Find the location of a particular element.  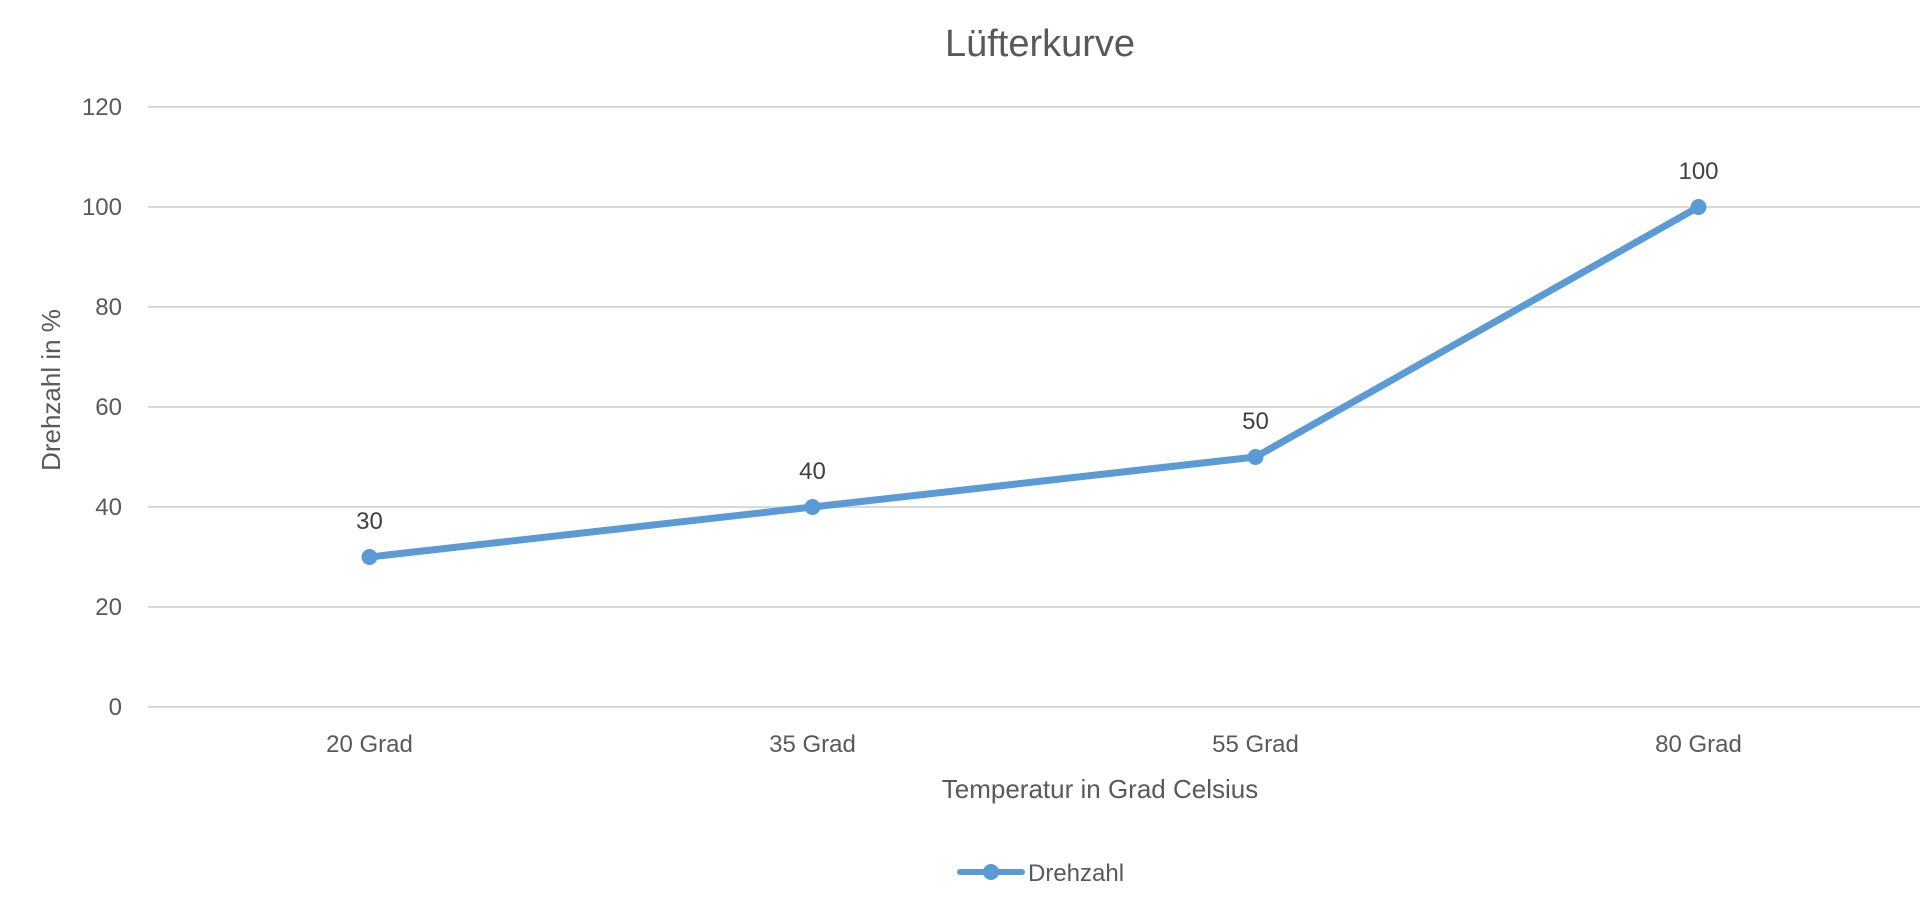

x-tick-label: 20 Grad is located at coordinates (369, 744).